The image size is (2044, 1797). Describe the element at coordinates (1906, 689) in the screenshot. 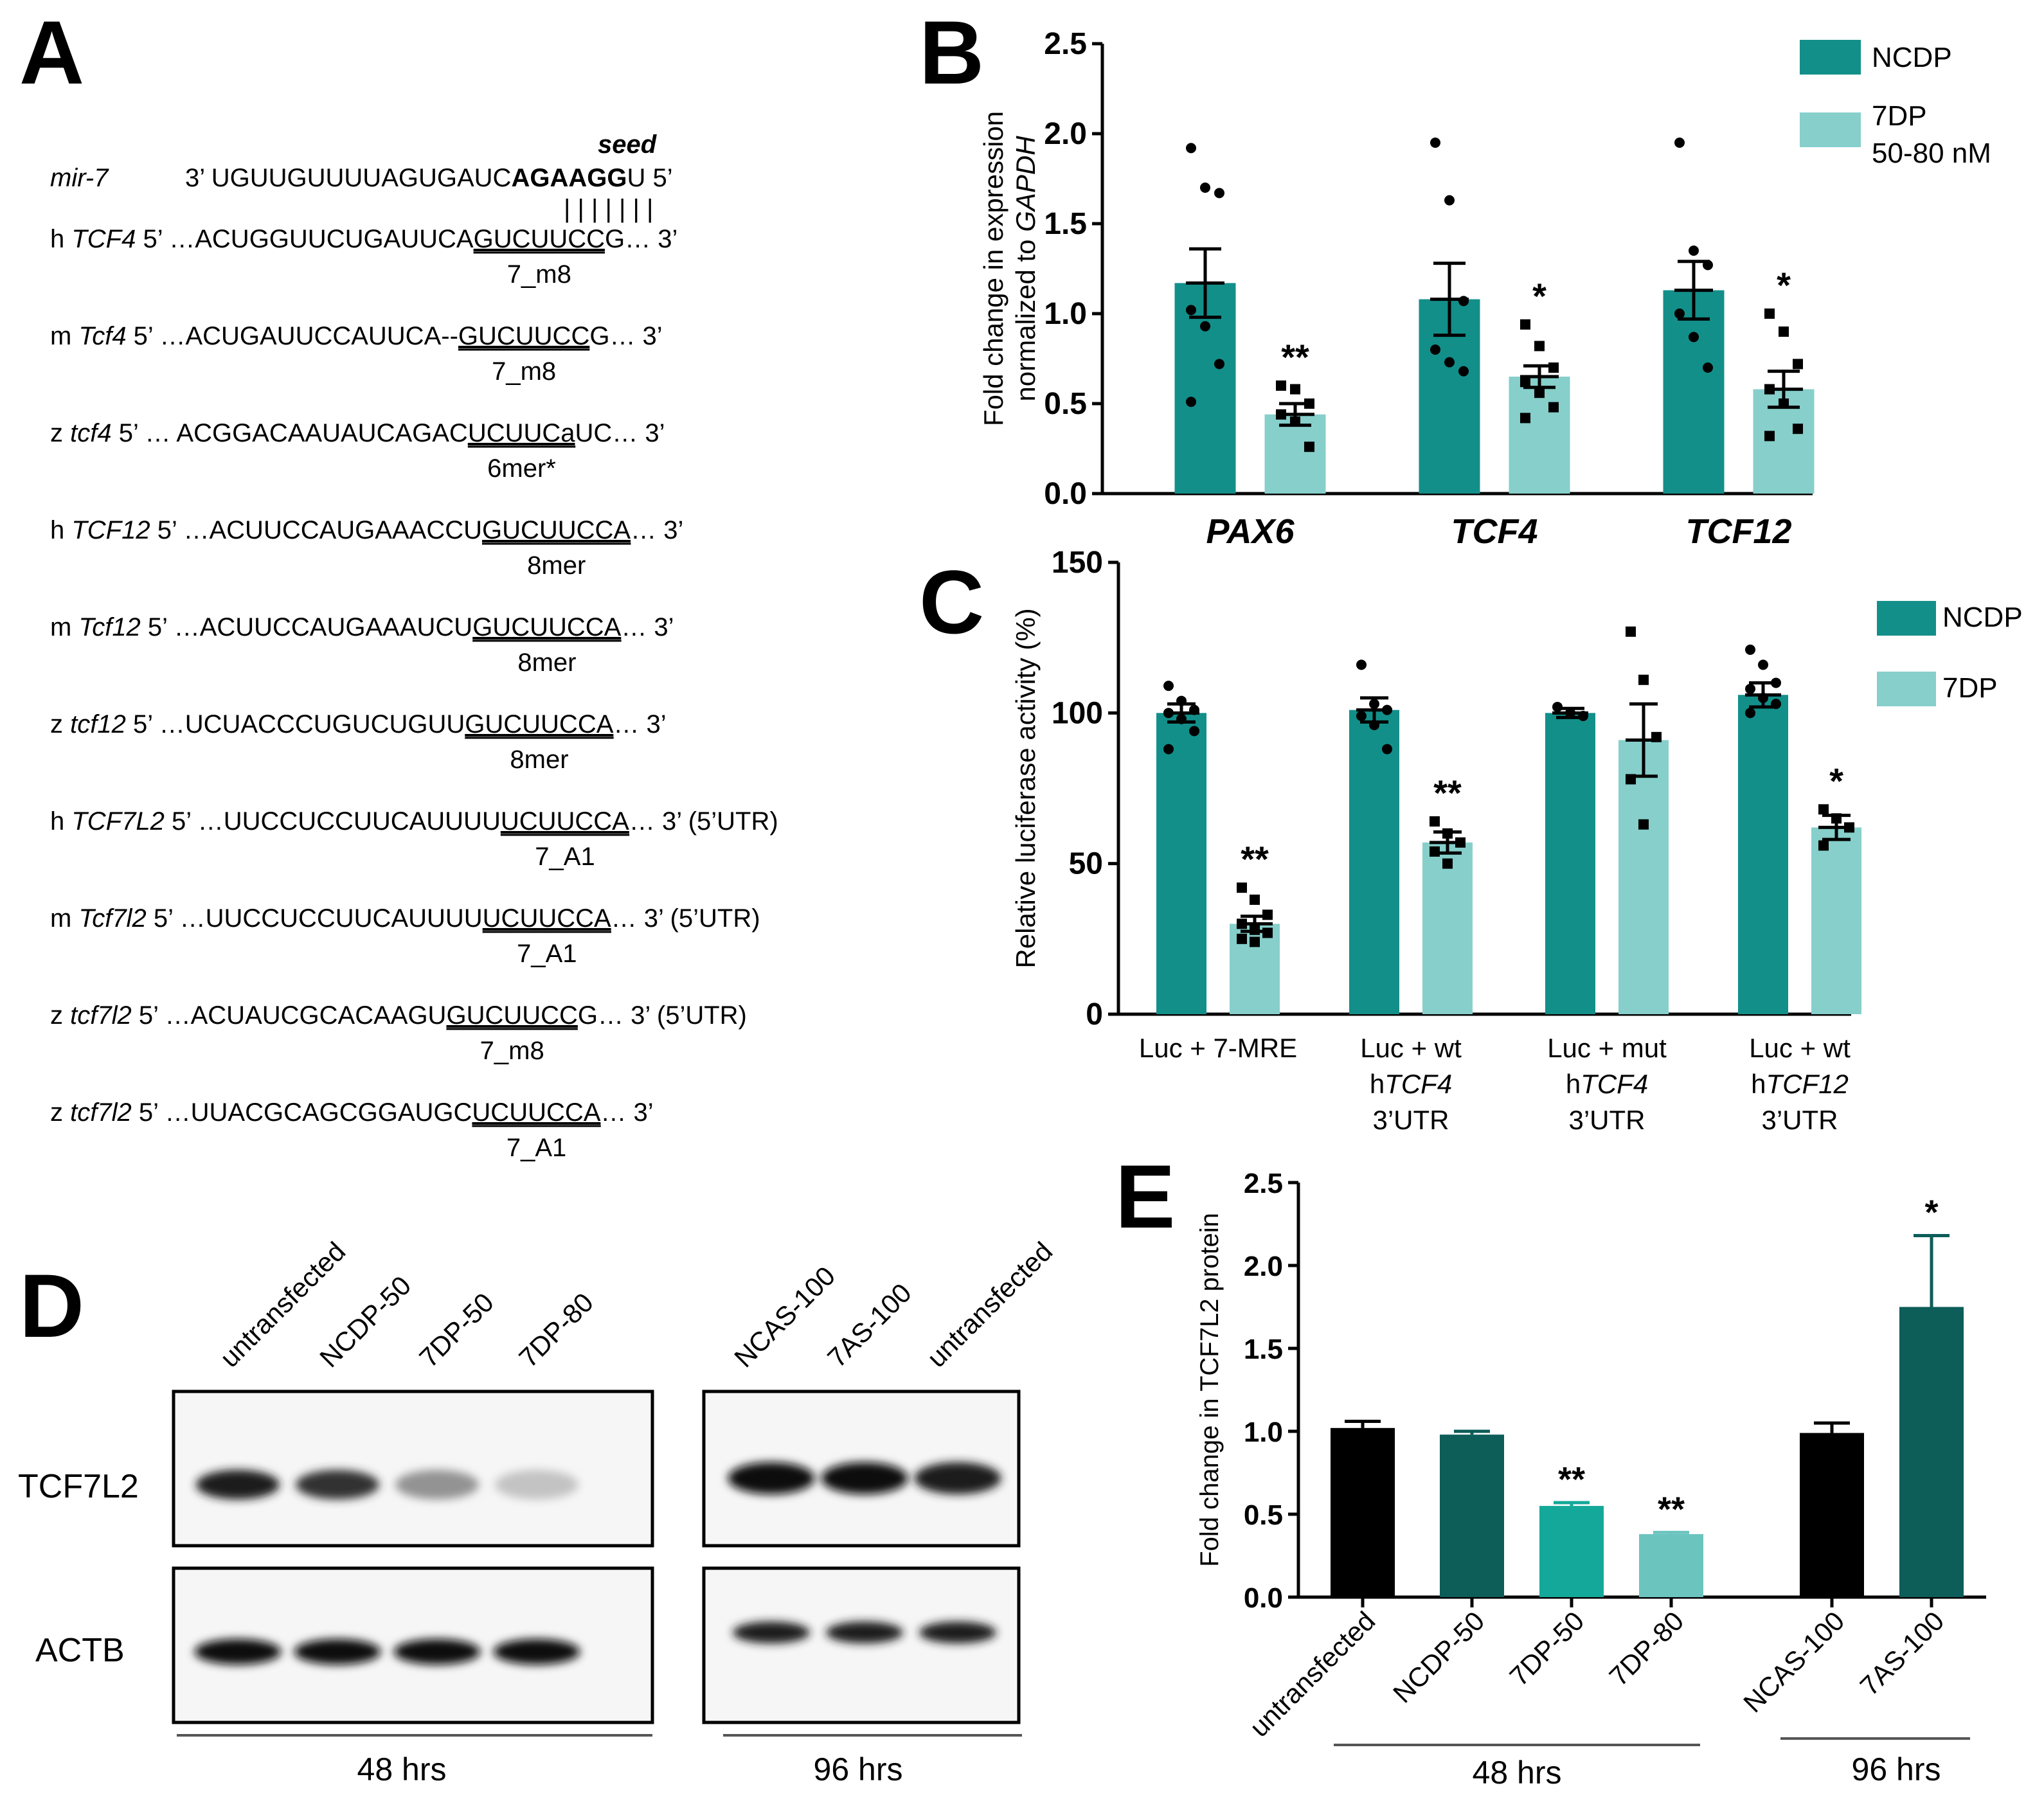

I see `legend-swatch-7DP` at that location.